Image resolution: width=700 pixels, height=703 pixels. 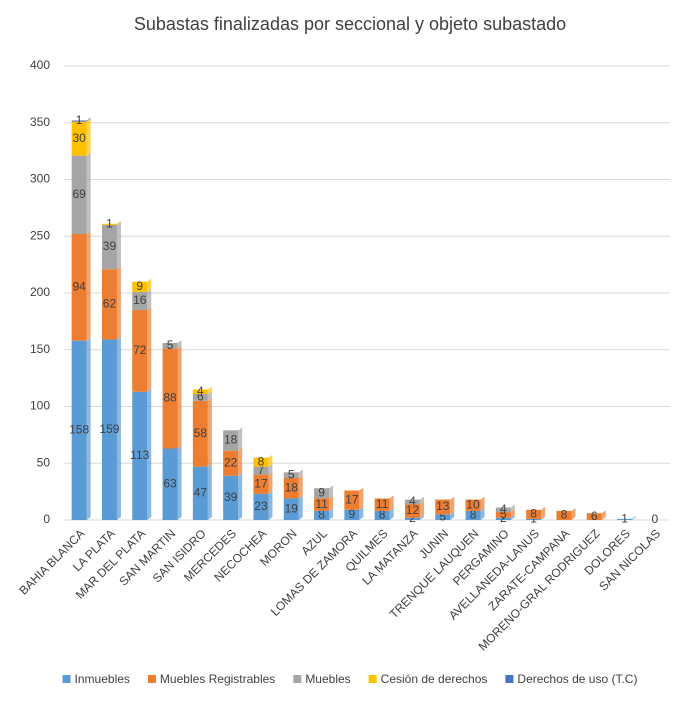 I want to click on data-label: 69, so click(x=79, y=194).